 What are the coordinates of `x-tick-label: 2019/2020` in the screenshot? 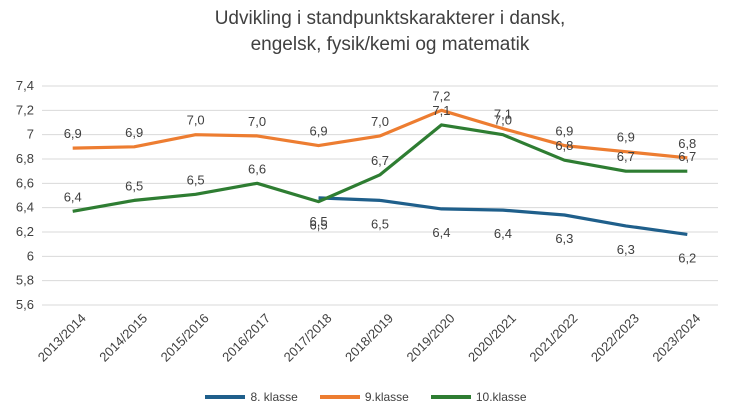 It's located at (431, 338).